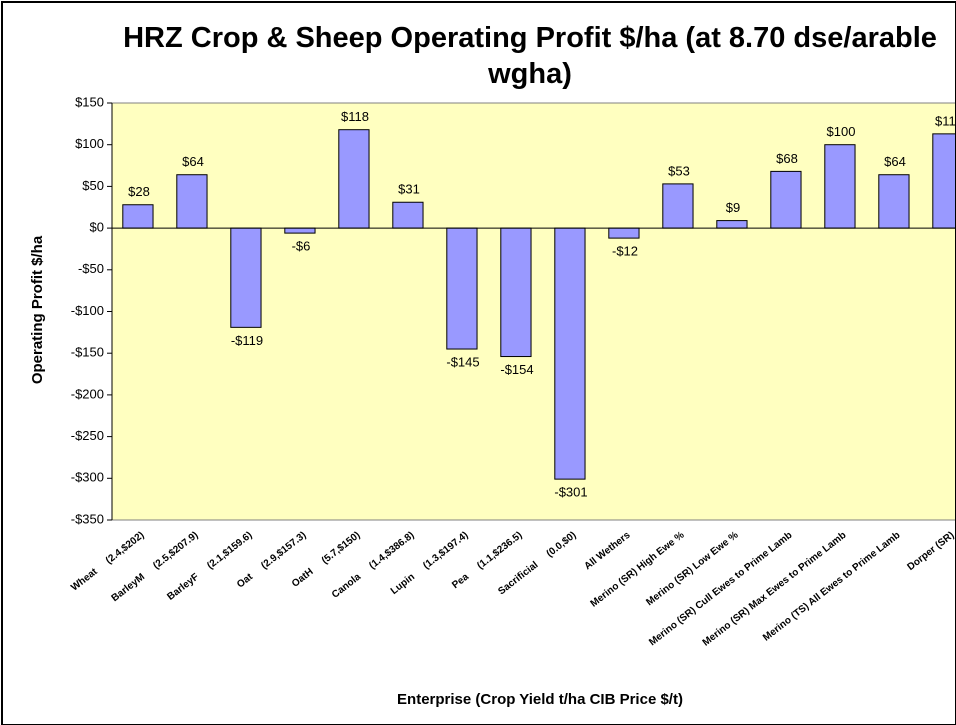 The image size is (956, 725). What do you see at coordinates (733, 207) in the screenshot?
I see `value-label: $9` at bounding box center [733, 207].